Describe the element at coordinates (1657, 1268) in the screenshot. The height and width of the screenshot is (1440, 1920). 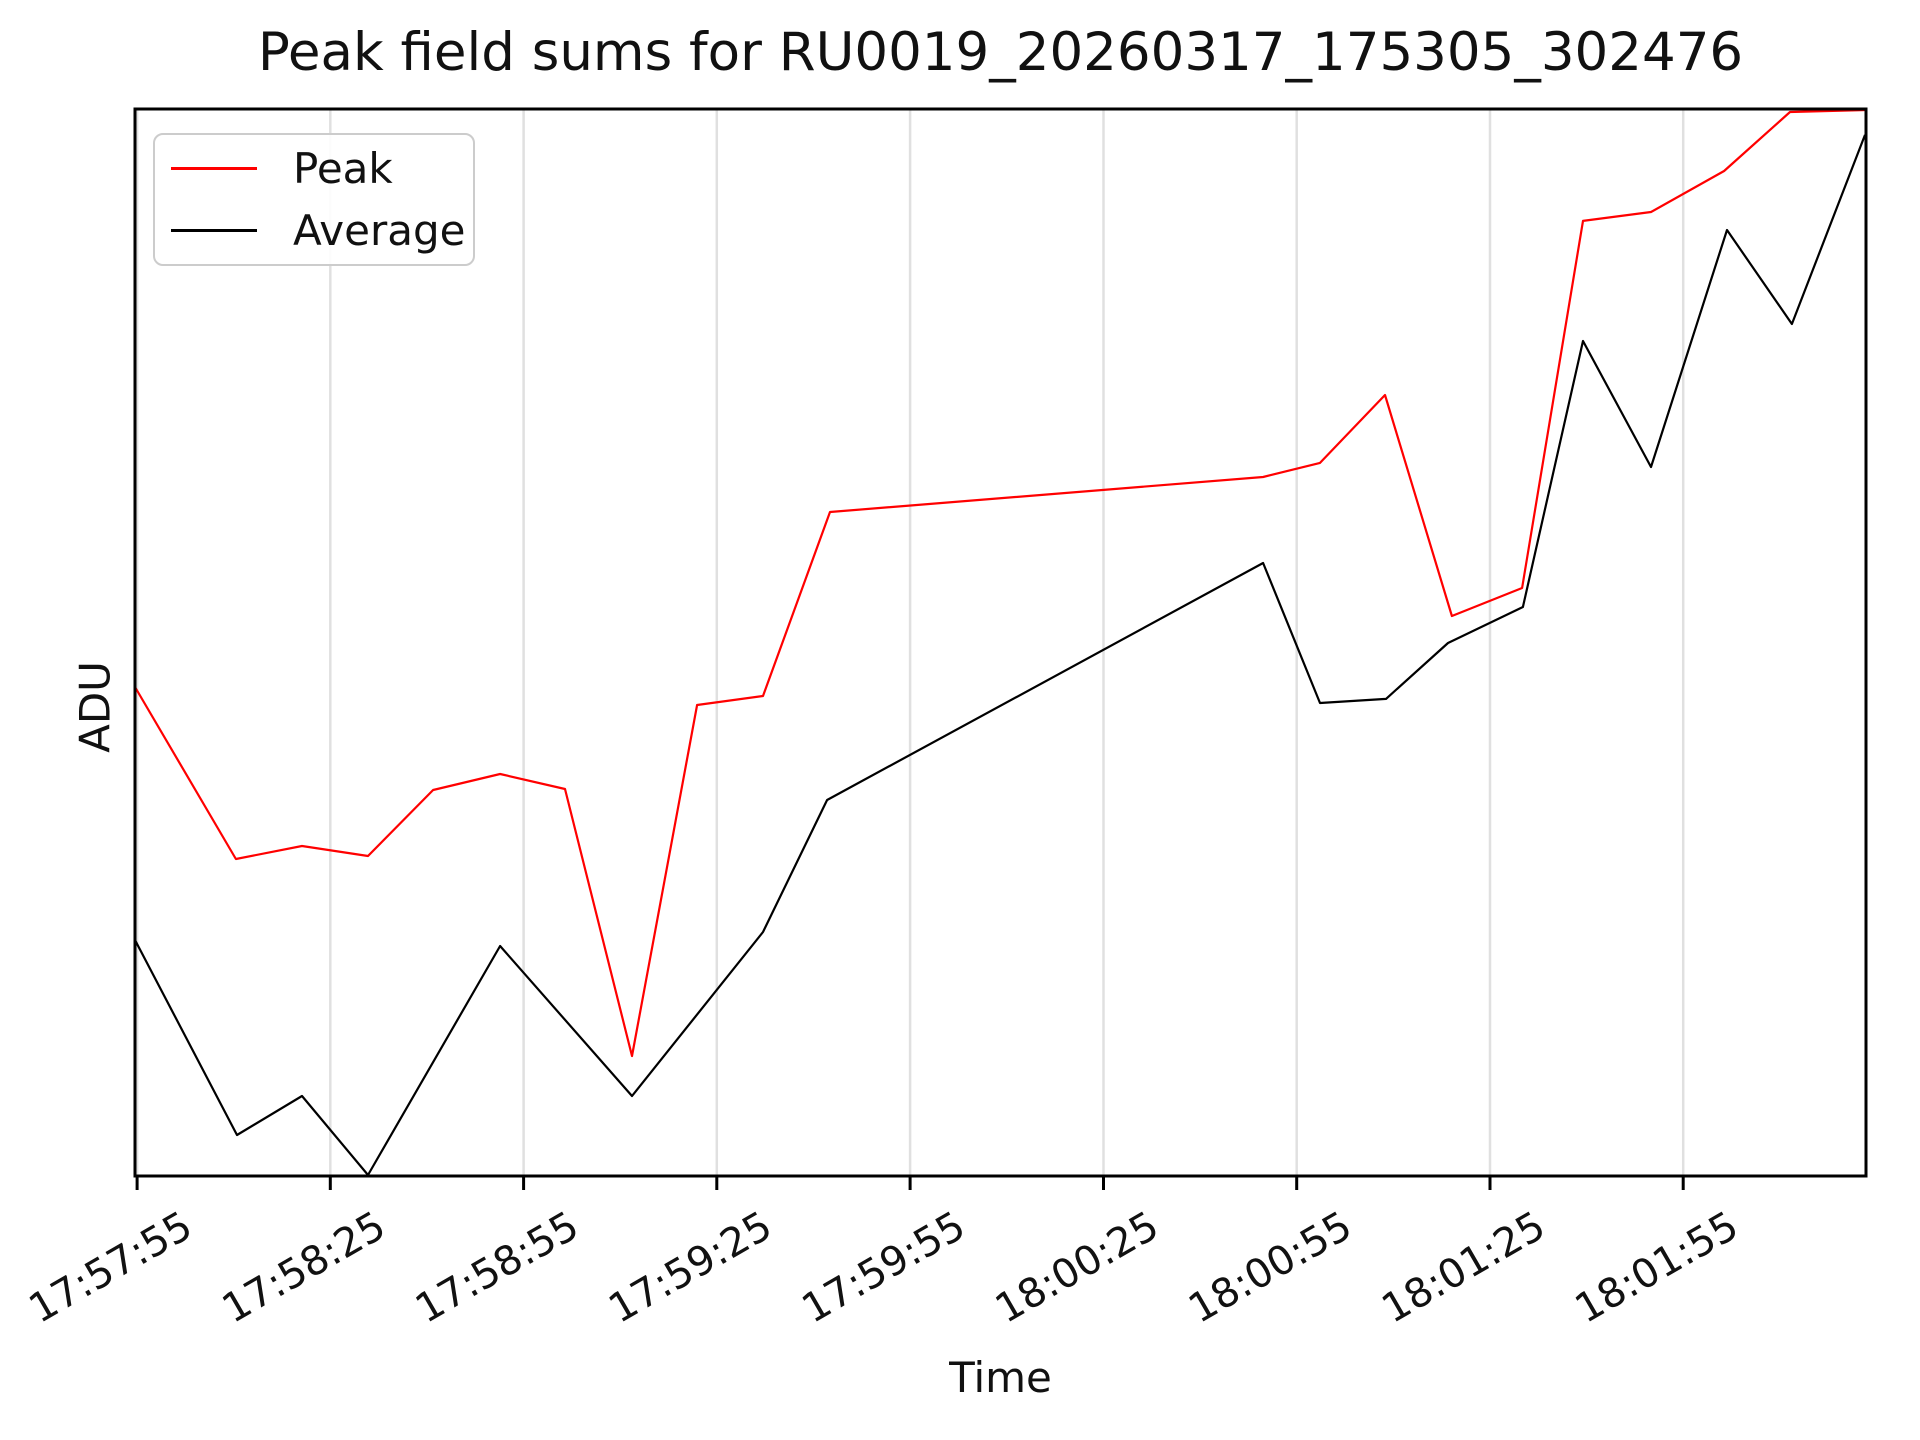
I see `x-tick-label: 18:01:55` at that location.